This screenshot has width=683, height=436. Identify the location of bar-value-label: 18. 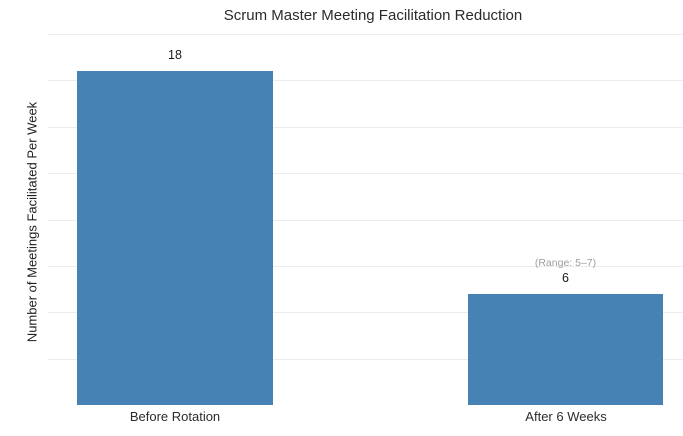
(175, 55).